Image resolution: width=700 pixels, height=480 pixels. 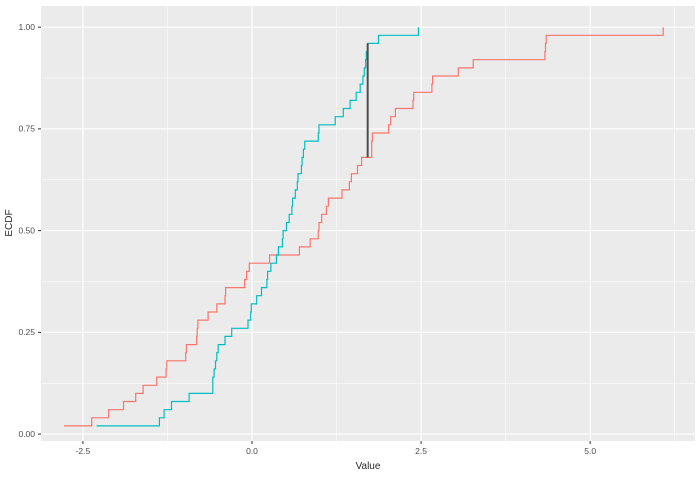 What do you see at coordinates (9, 222) in the screenshot?
I see `y-axis-title: ECDF` at bounding box center [9, 222].